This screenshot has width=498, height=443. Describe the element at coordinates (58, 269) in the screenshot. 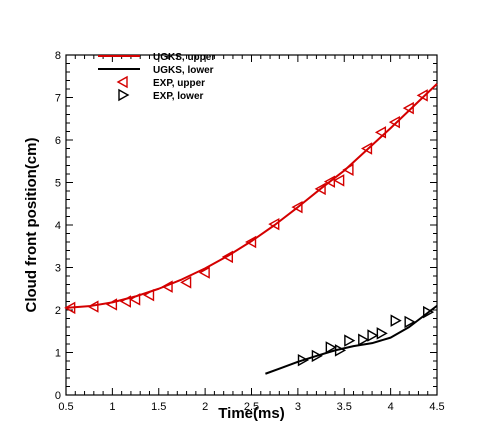

I see `y-tick-label: 3` at that location.